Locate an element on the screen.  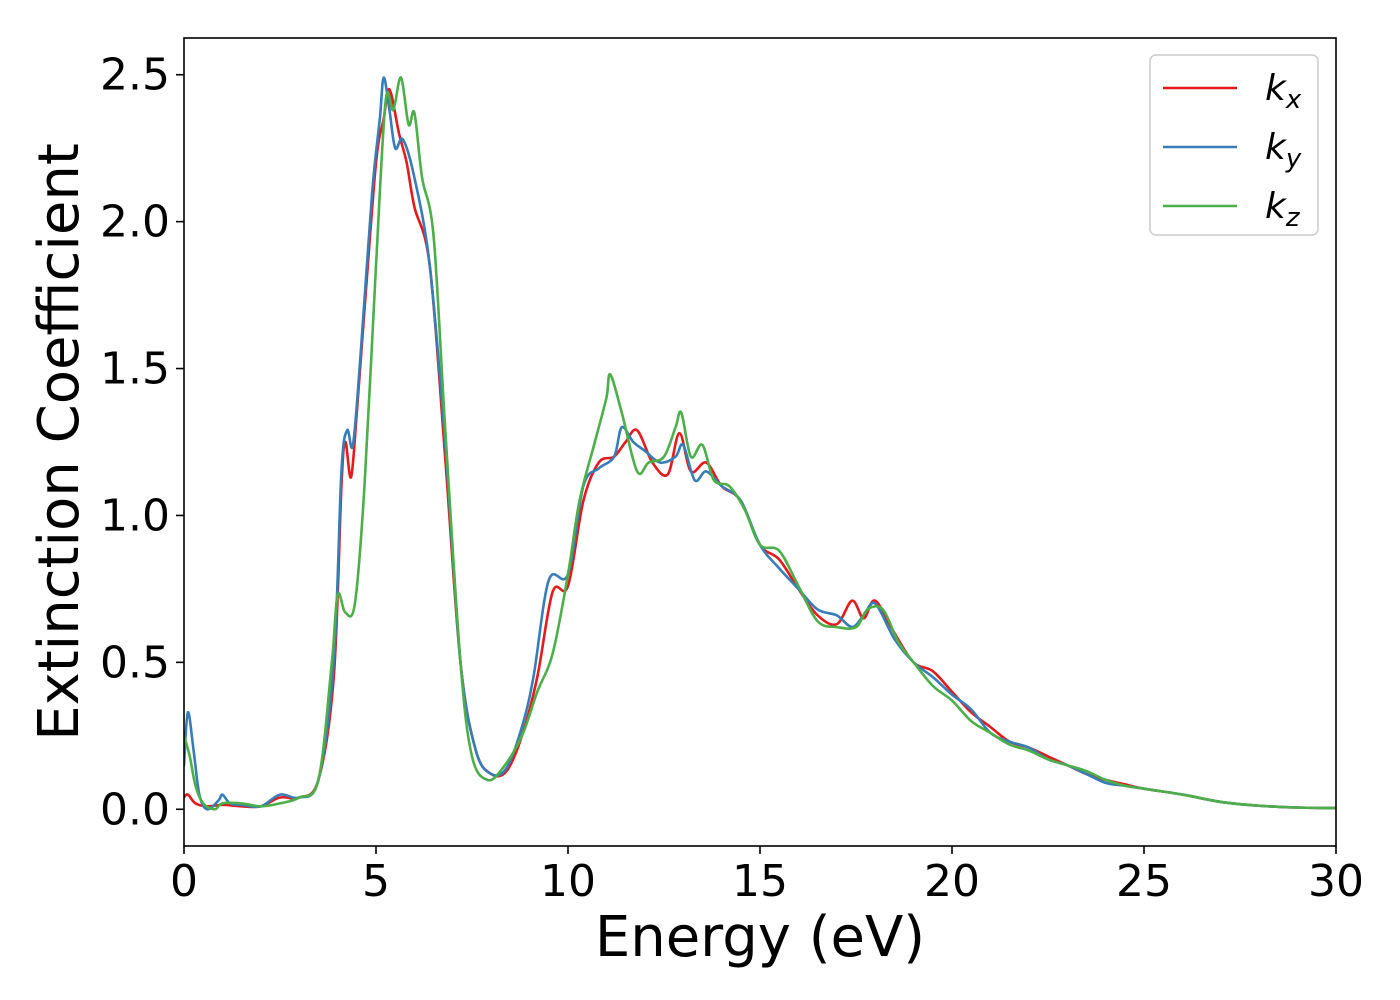
legend: kx ky kz is located at coordinates (1234, 145).